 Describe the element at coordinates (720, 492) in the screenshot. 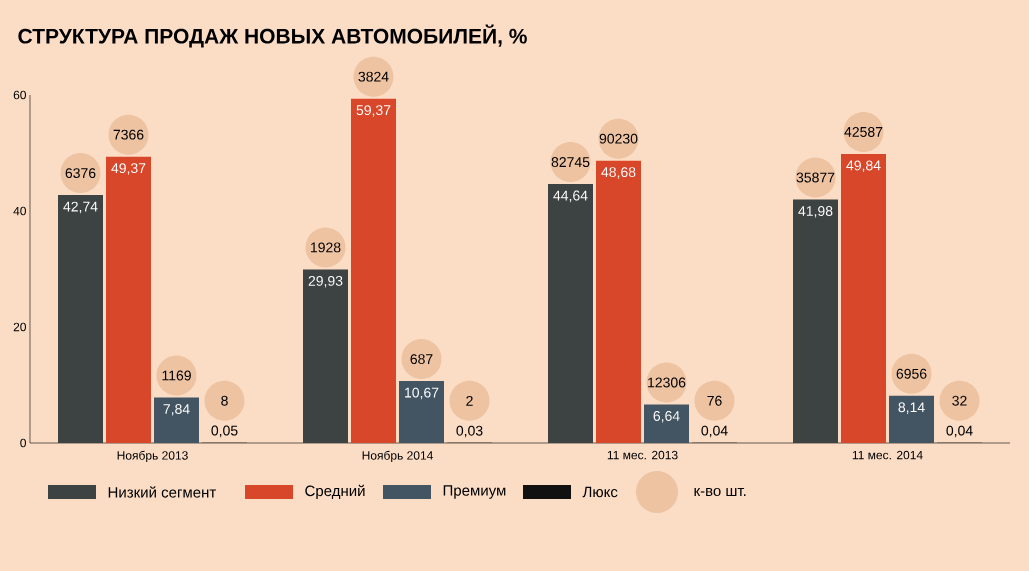

I see `text: к-во шт.` at that location.